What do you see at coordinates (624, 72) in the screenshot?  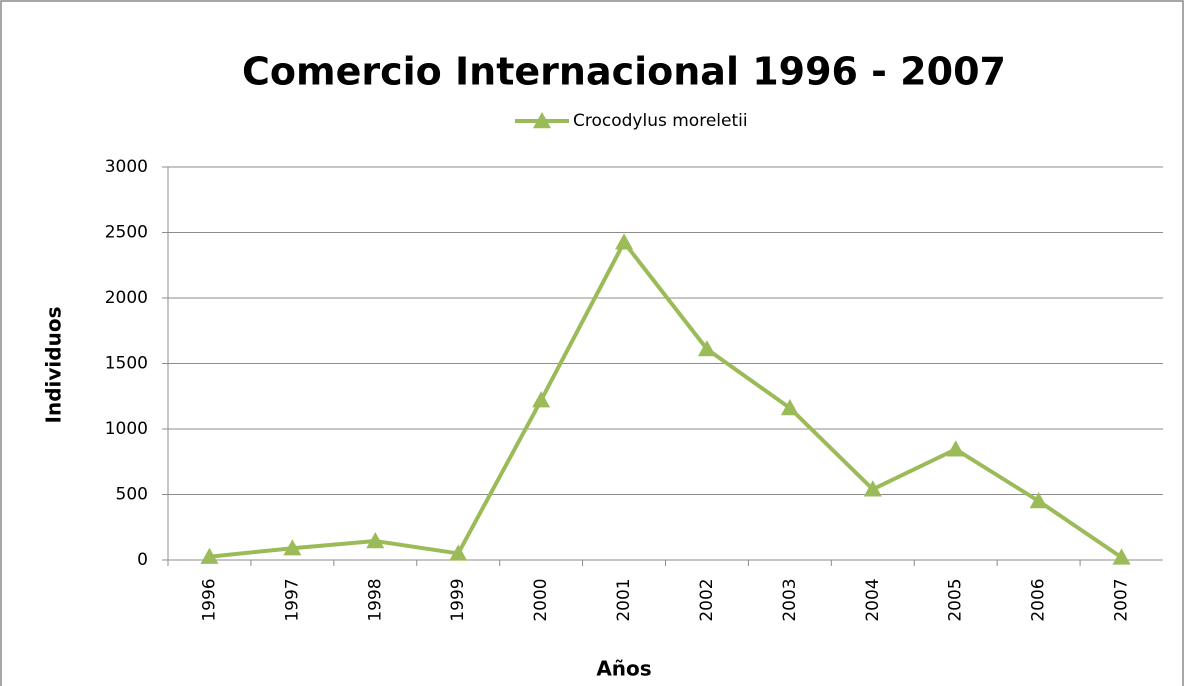 I see `chart-title: Comercio Internacional 1996 - 2007` at bounding box center [624, 72].